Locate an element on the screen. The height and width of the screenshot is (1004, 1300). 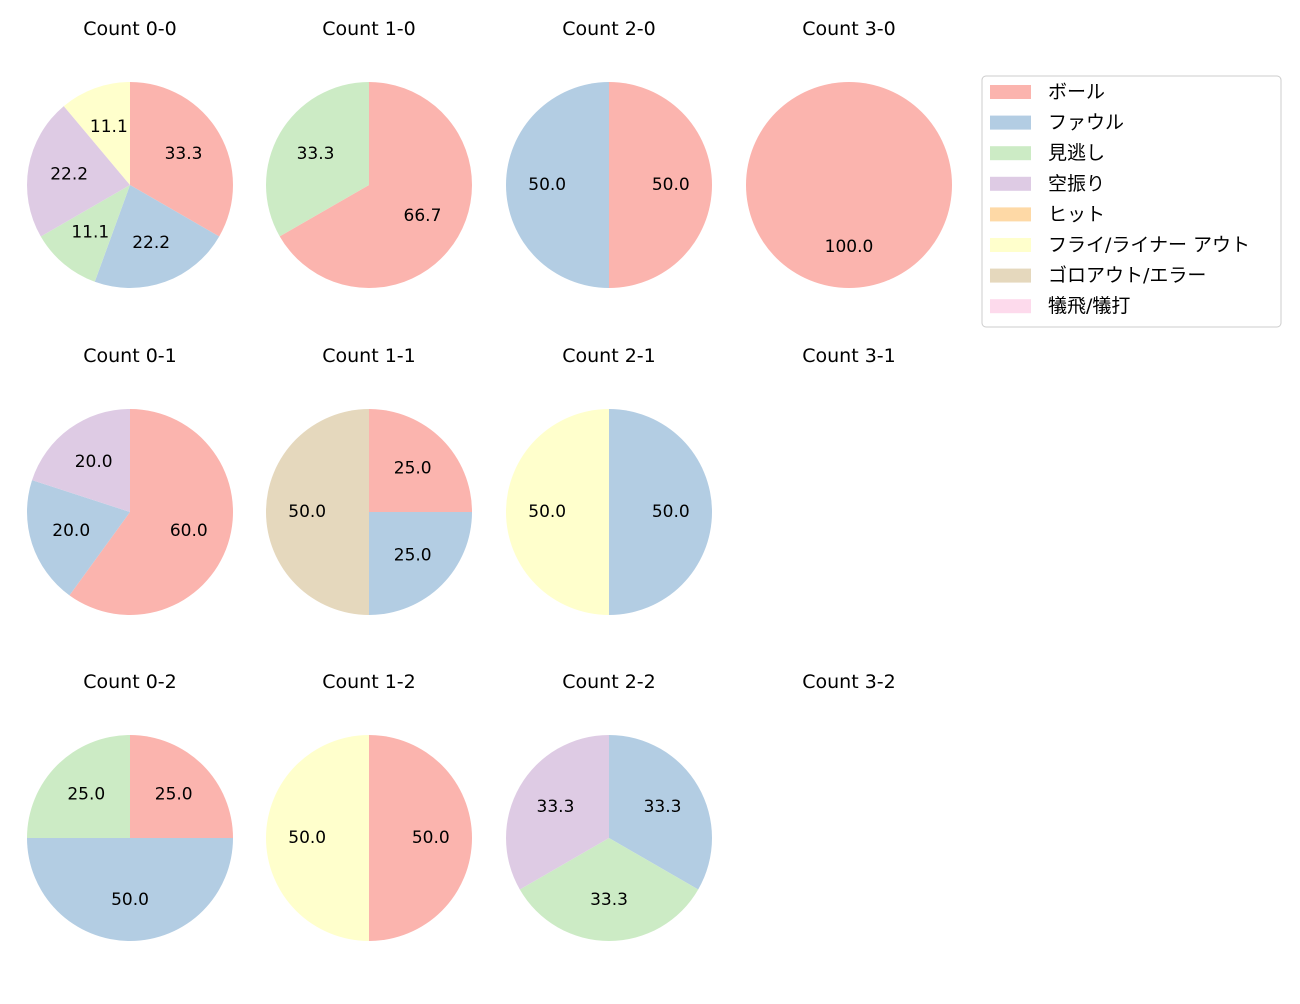
pie-count-1-0: Count 1-0 66.7 33.3 is located at coordinates (369, 153).